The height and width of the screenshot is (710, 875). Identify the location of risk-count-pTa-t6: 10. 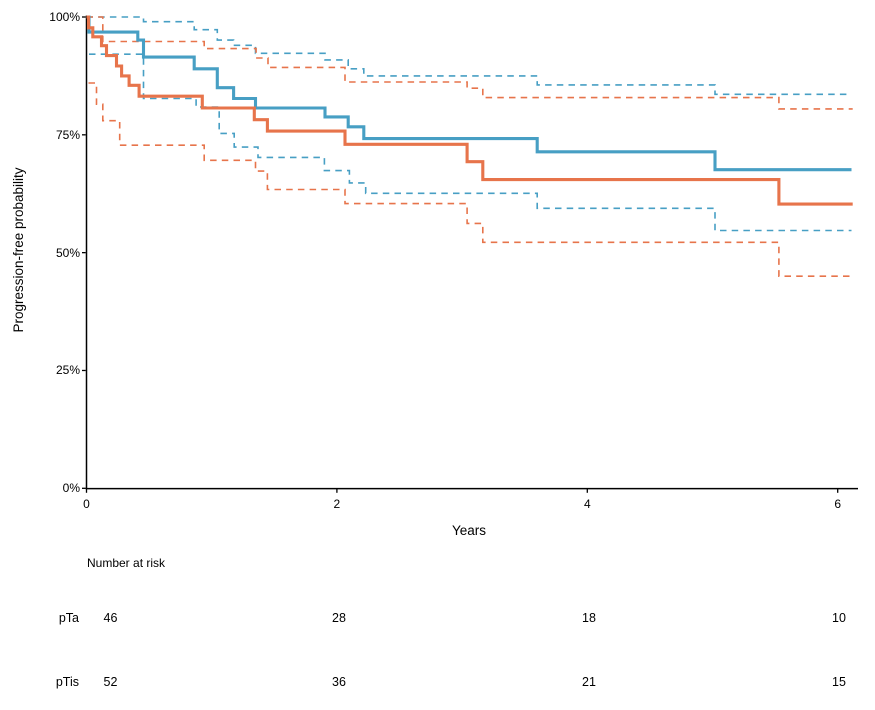
(839, 618).